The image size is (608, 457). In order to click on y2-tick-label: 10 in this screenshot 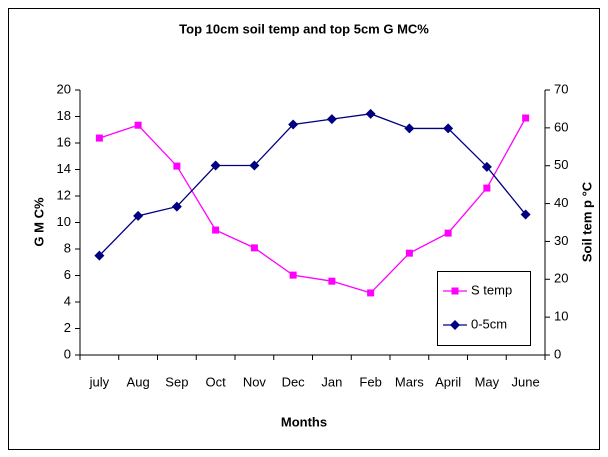, I will do `click(561, 316)`.